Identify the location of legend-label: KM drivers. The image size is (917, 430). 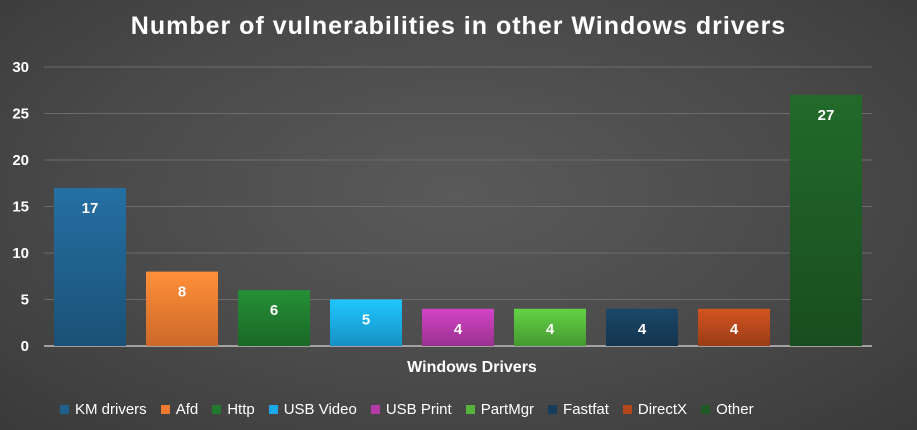
(111, 409).